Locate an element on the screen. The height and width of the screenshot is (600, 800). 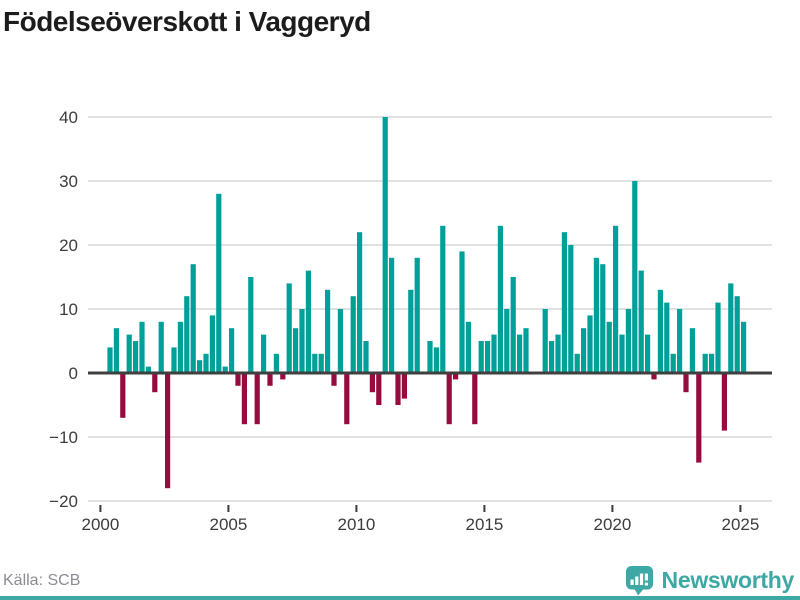
y-tick-label: 0 is located at coordinates (73, 373).